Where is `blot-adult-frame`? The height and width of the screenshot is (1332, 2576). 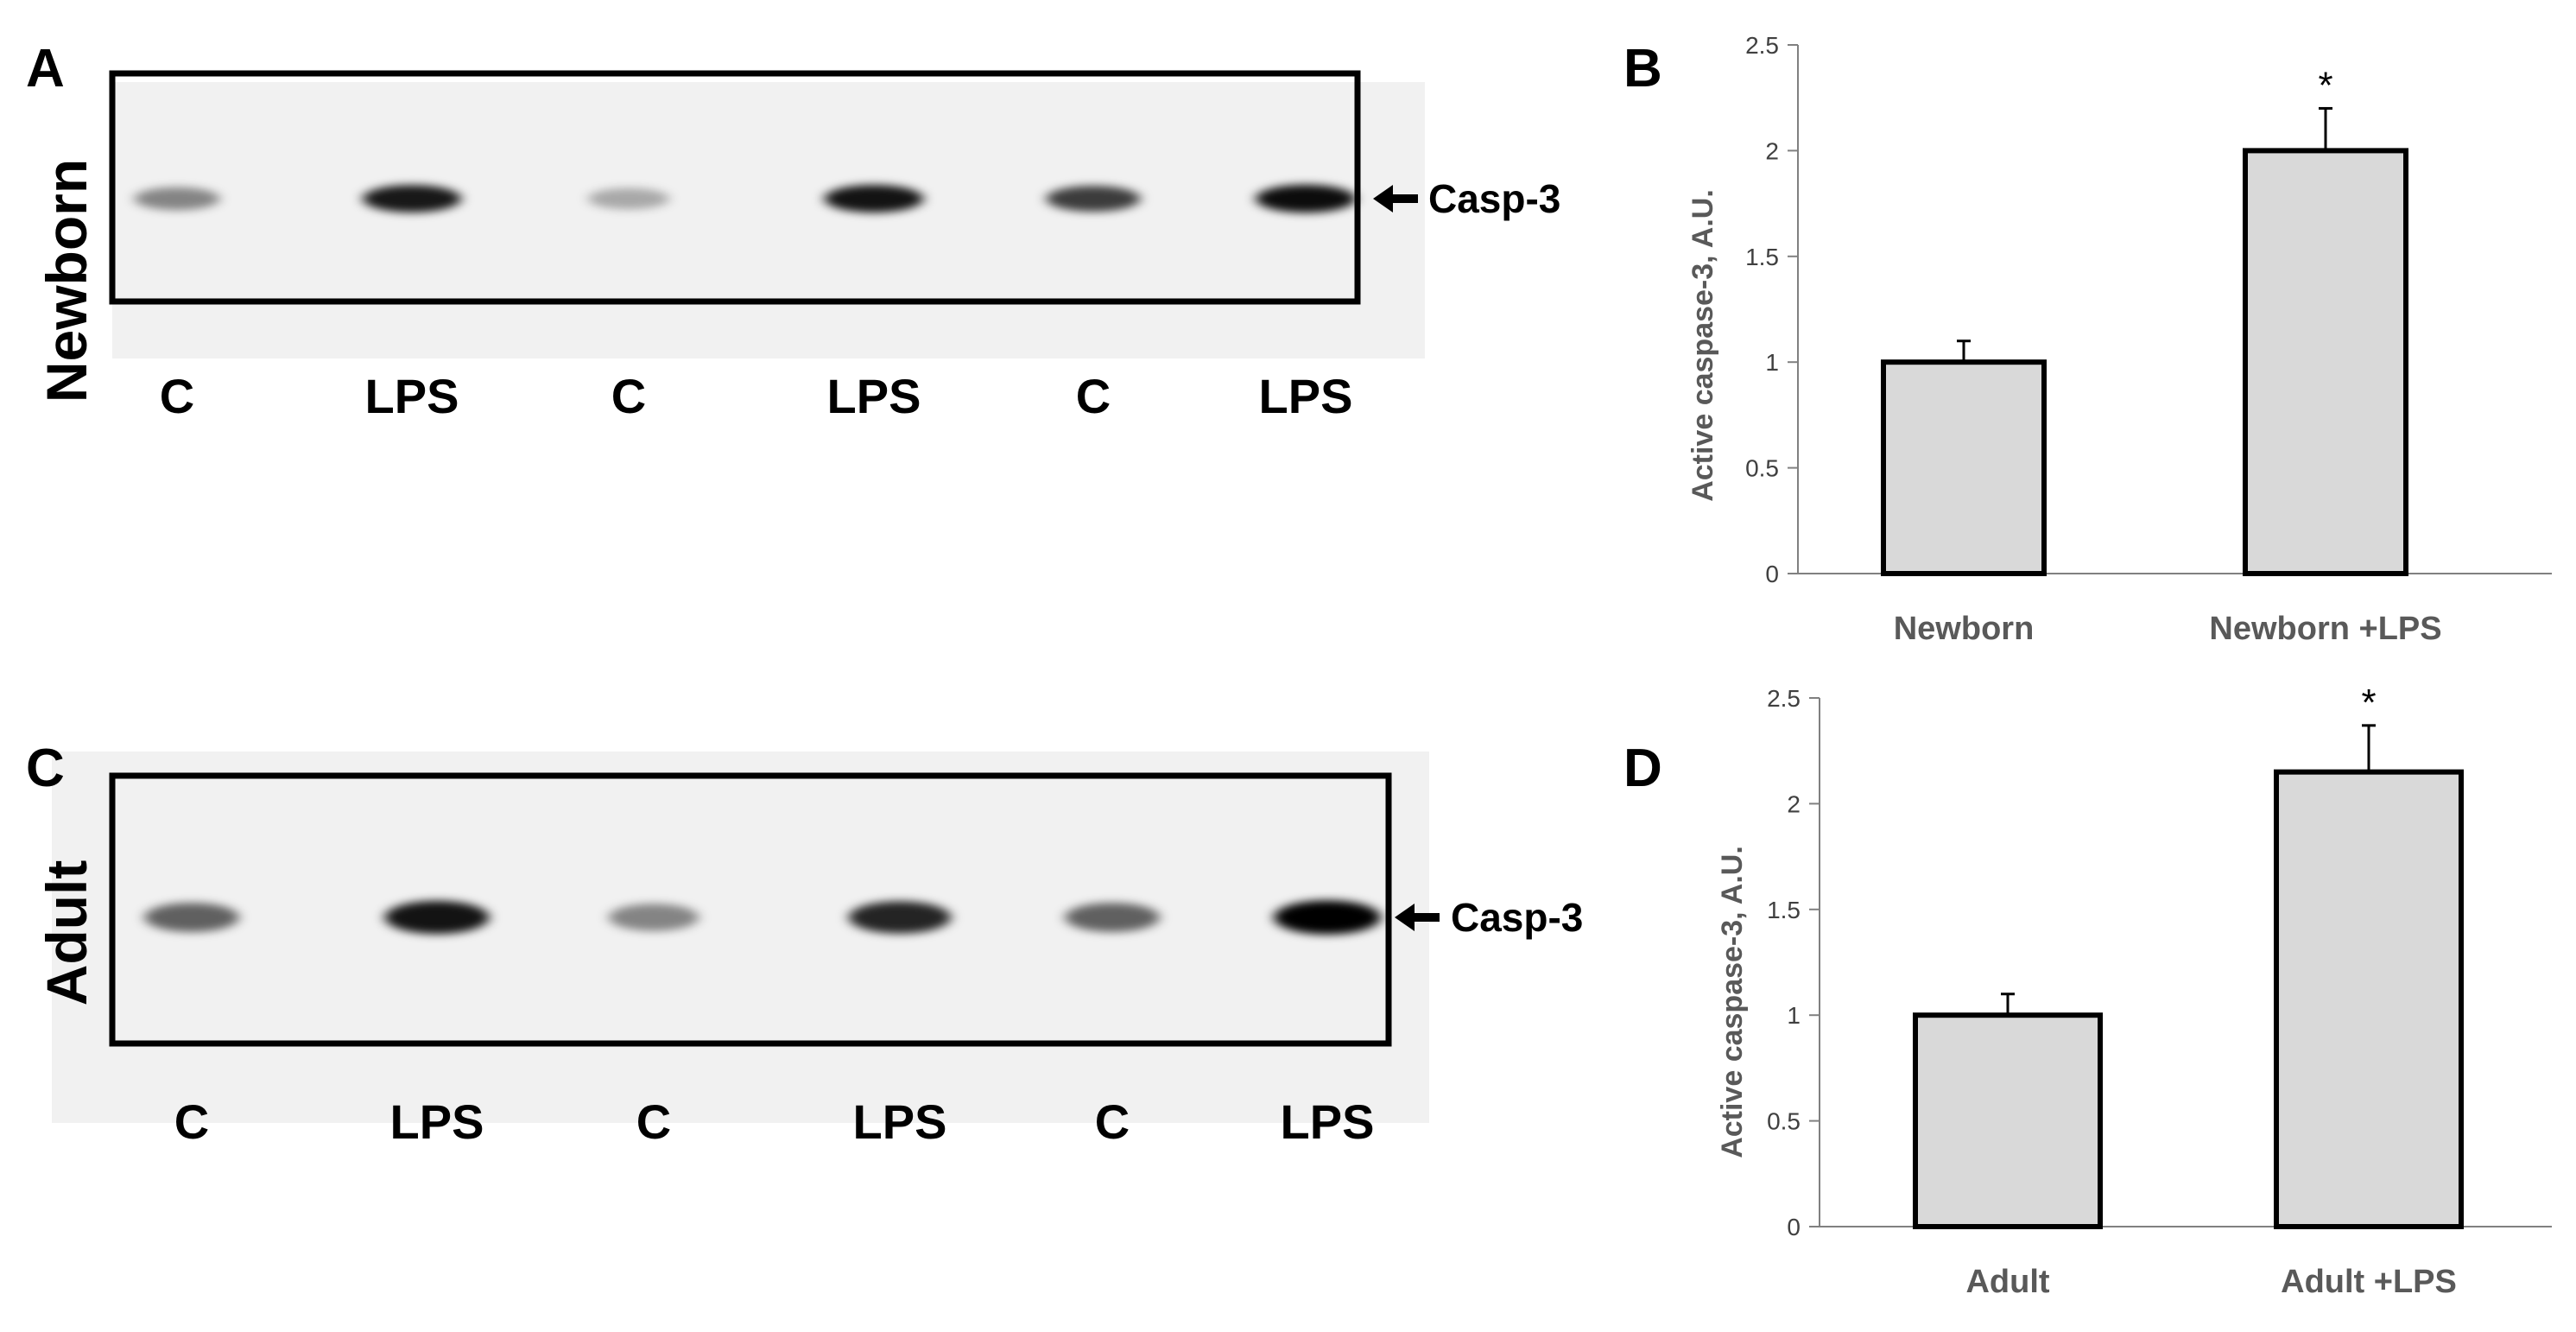
blot-adult-frame is located at coordinates (750, 909).